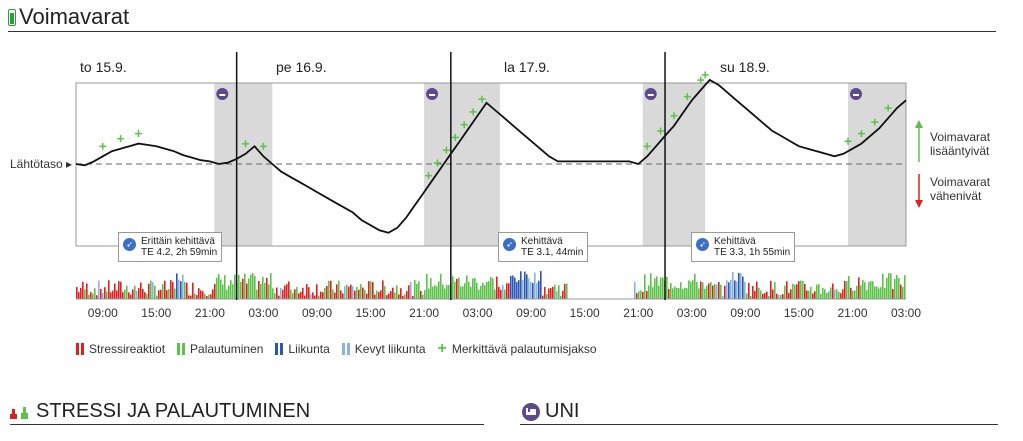  Describe the element at coordinates (80, 349) in the screenshot. I see `stress-bar-icon` at that location.